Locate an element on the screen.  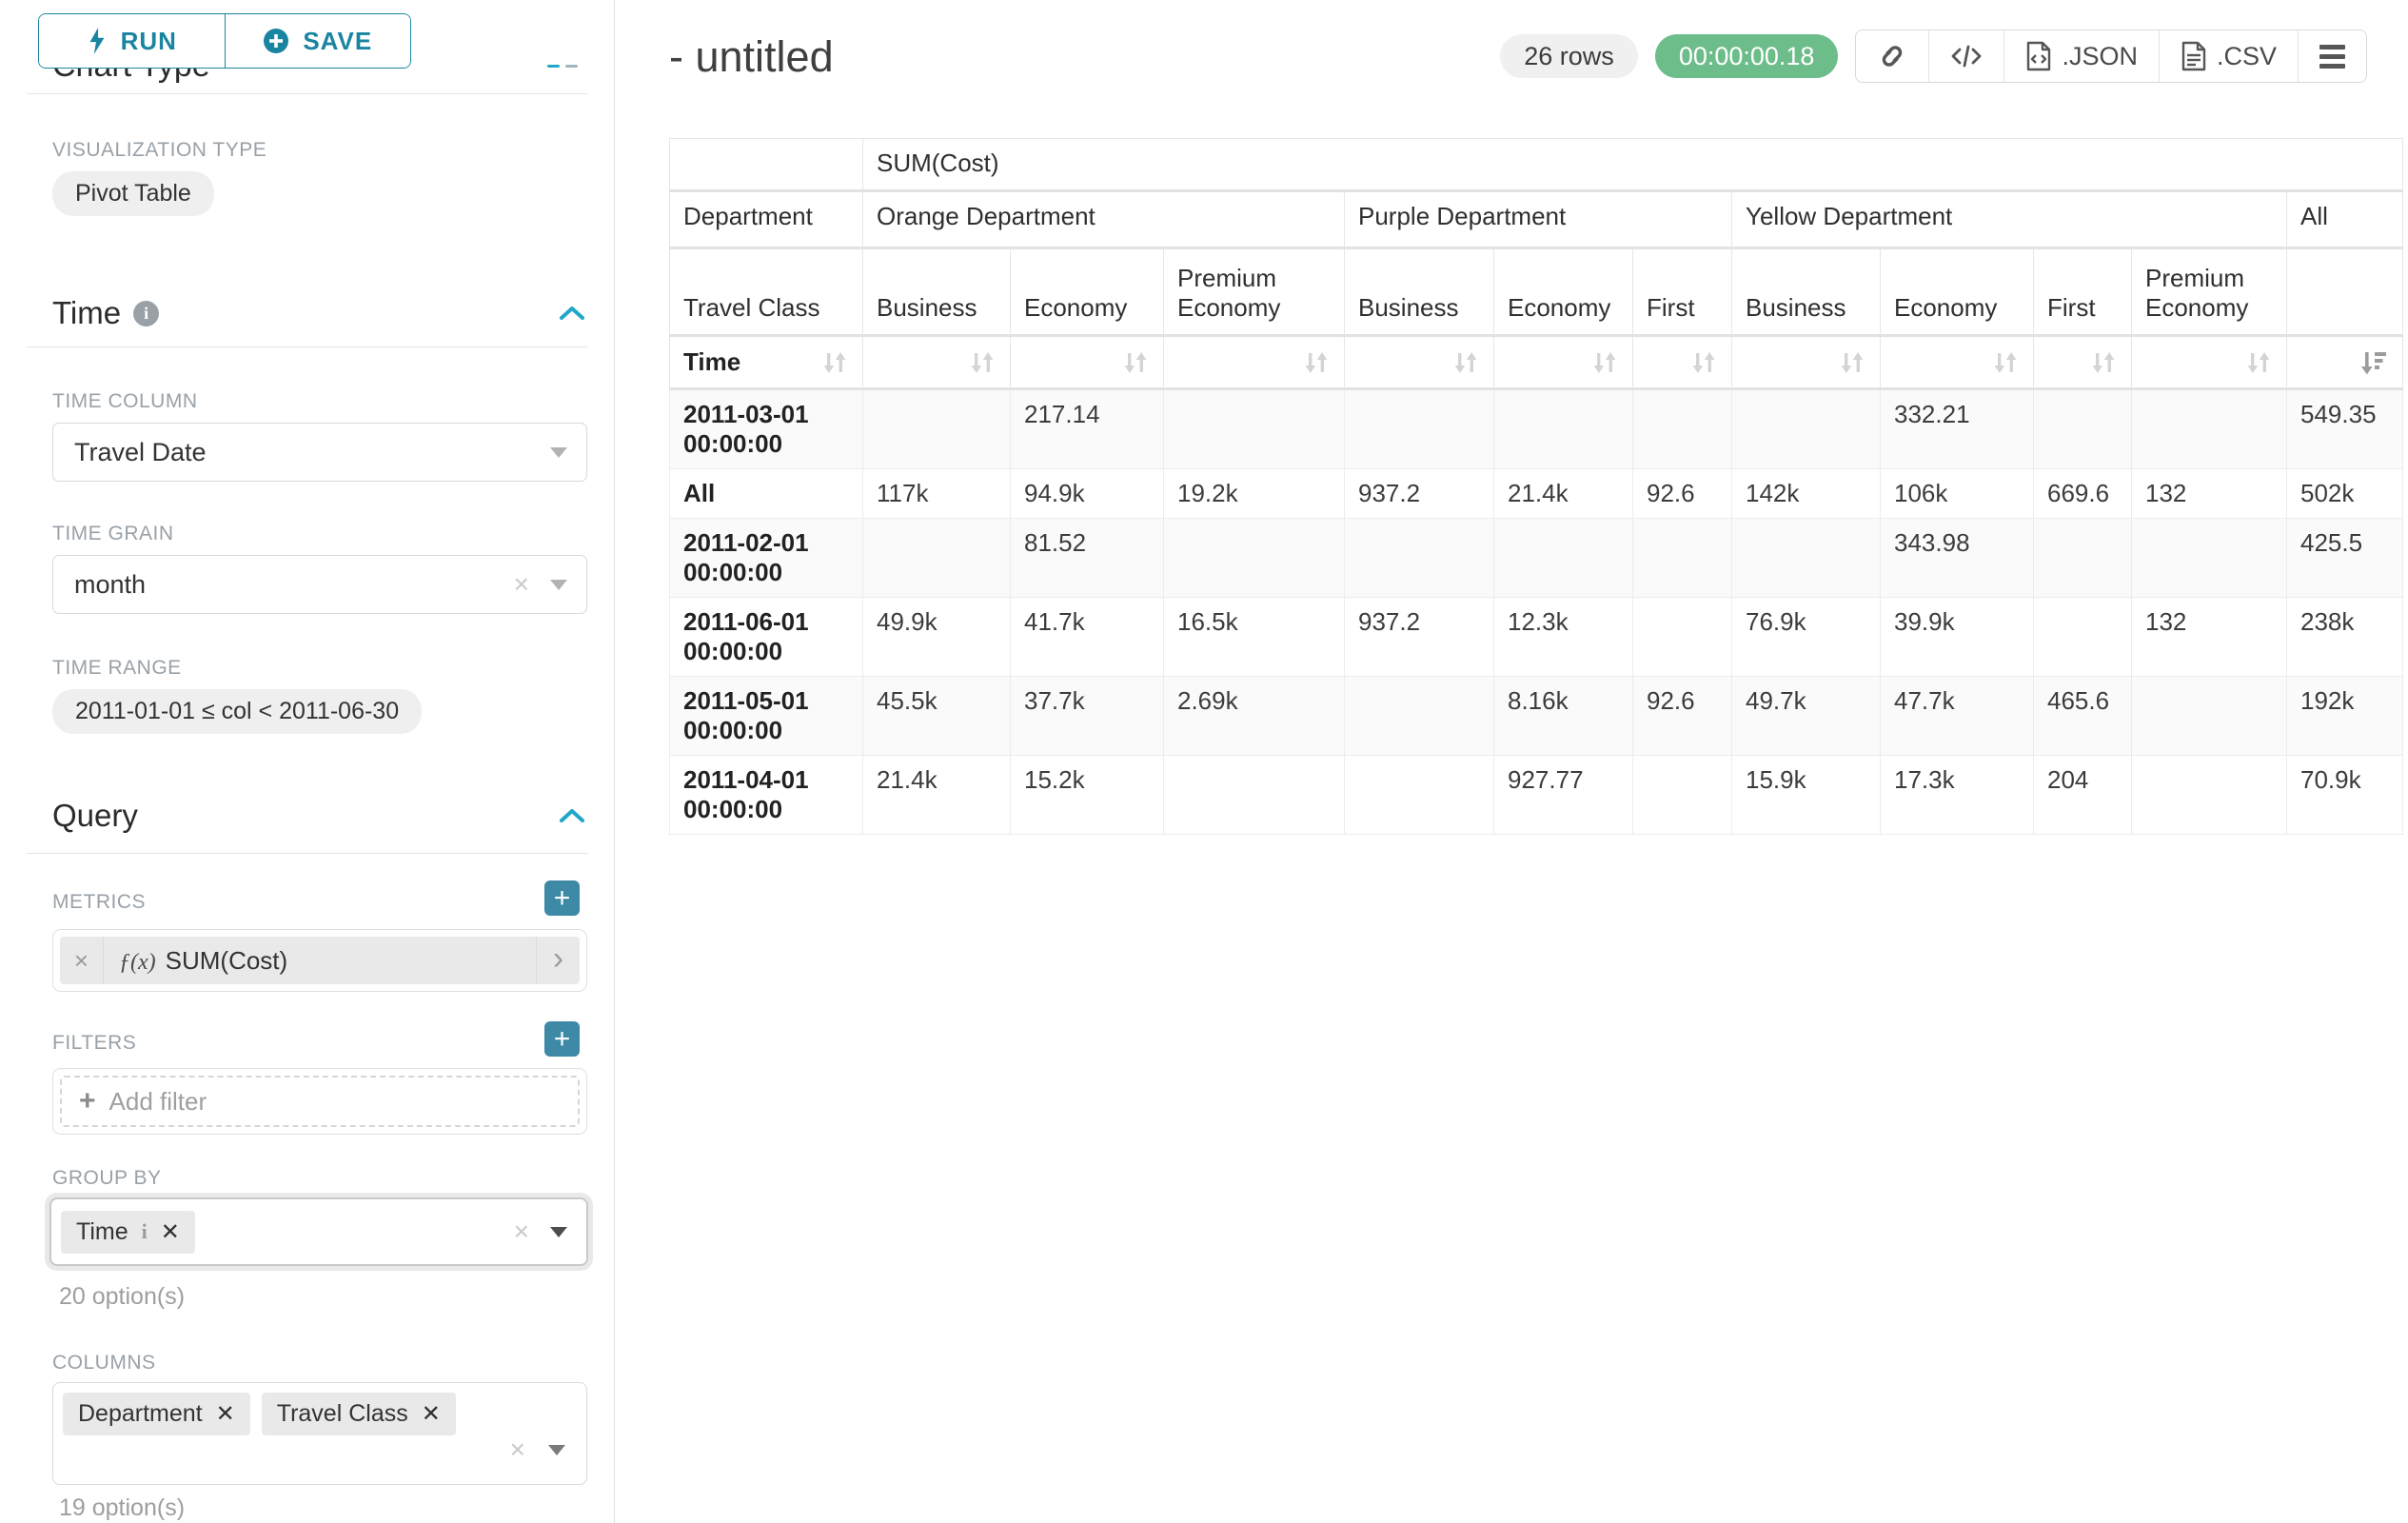
run-button: RUN is located at coordinates (132, 41).